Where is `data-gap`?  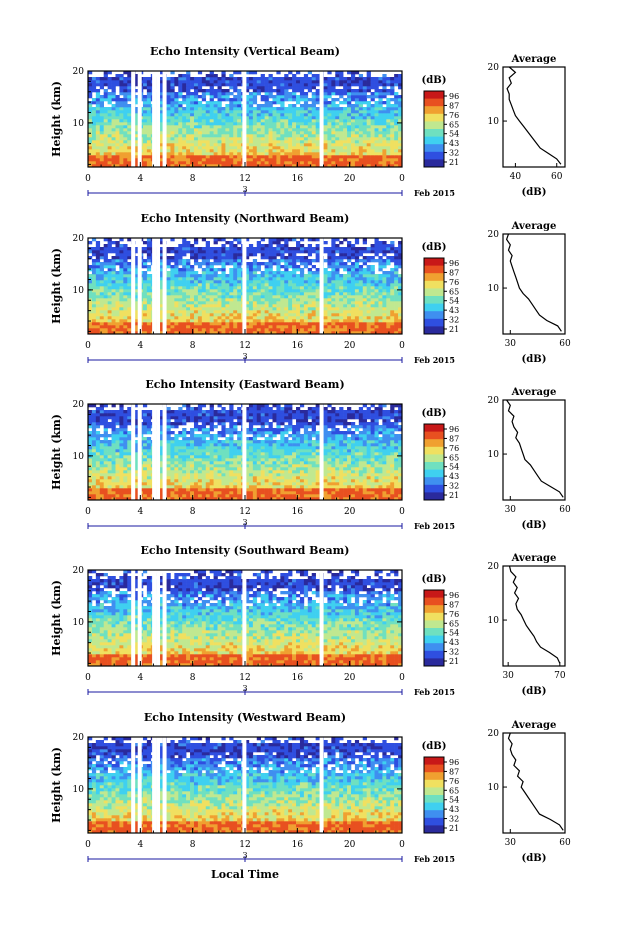 data-gap is located at coordinates (321, 119).